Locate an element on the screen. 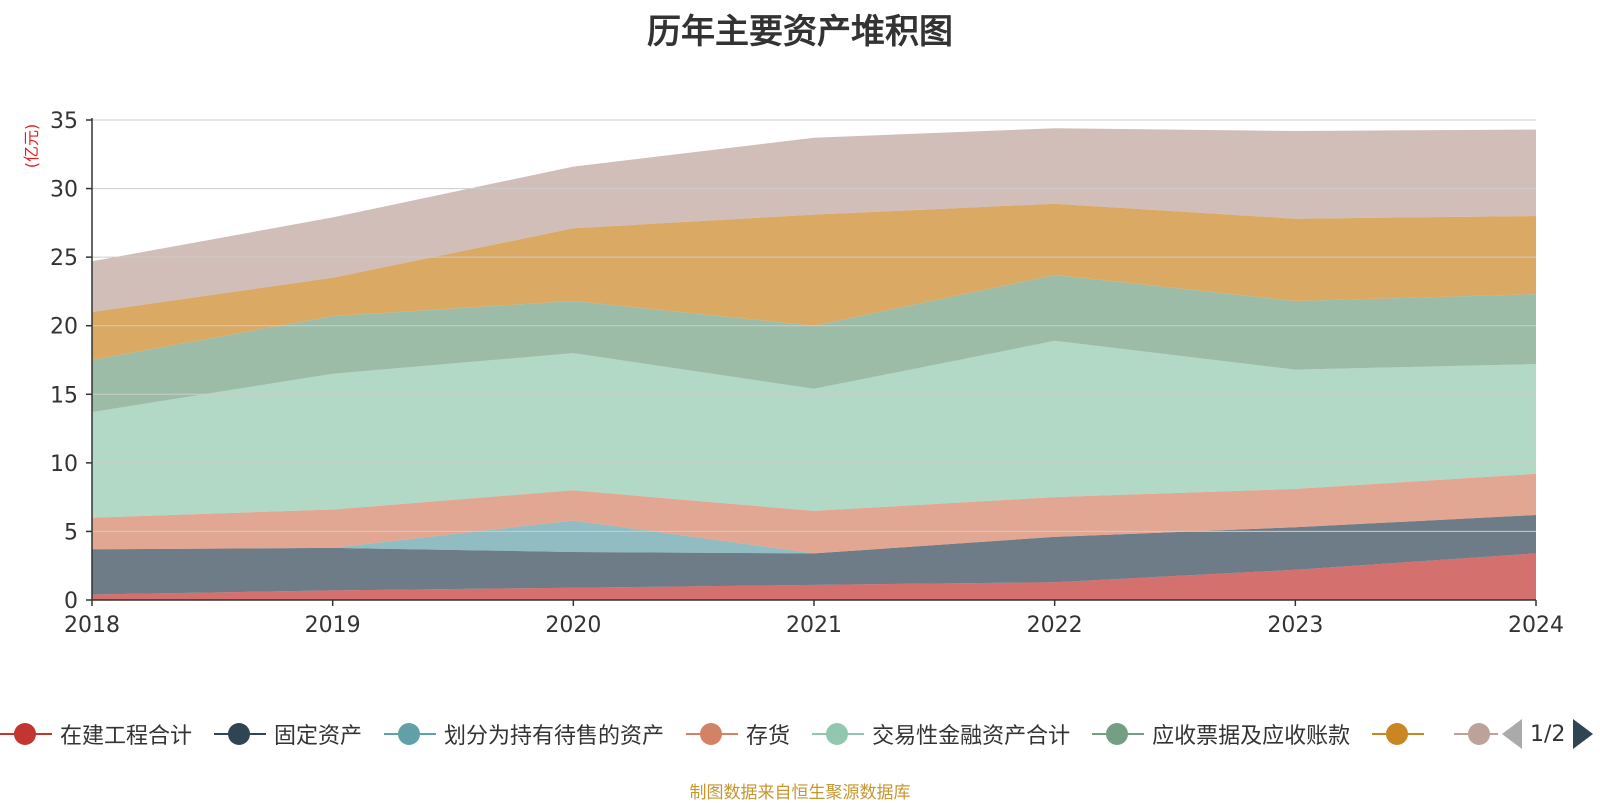  y-tick-label: 5 is located at coordinates (71, 532).